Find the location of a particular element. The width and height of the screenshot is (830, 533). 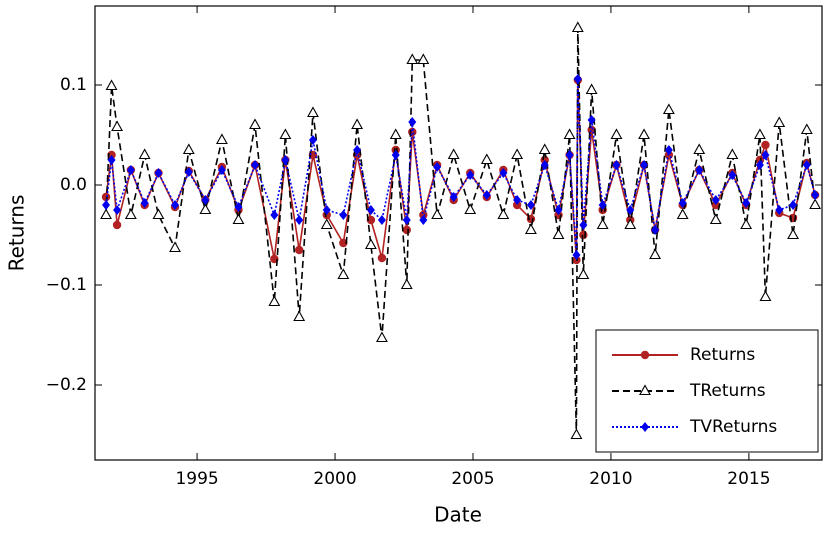

x-axis-label: Date is located at coordinates (458, 515).